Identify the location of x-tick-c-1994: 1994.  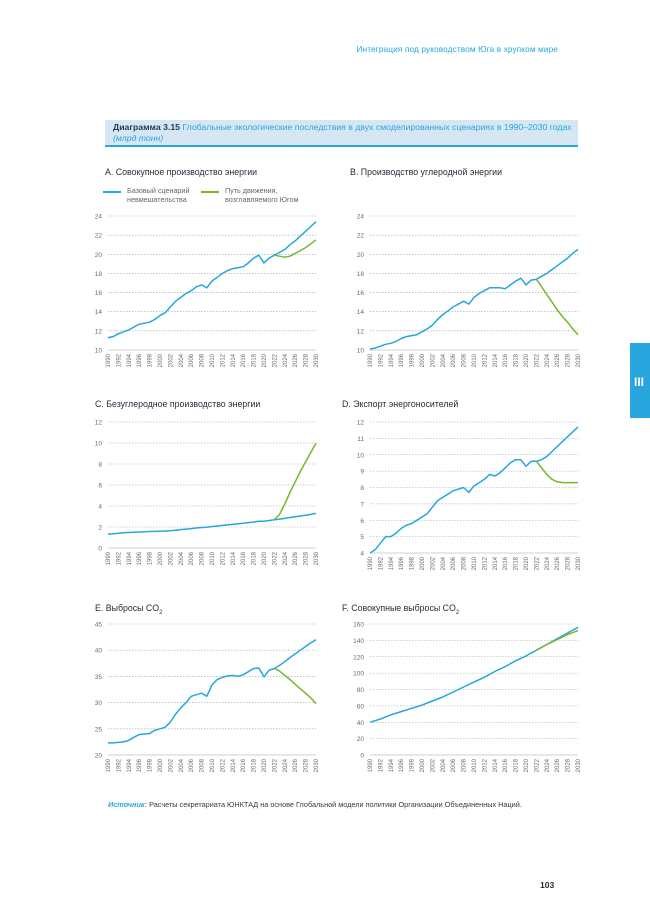
(130, 558).